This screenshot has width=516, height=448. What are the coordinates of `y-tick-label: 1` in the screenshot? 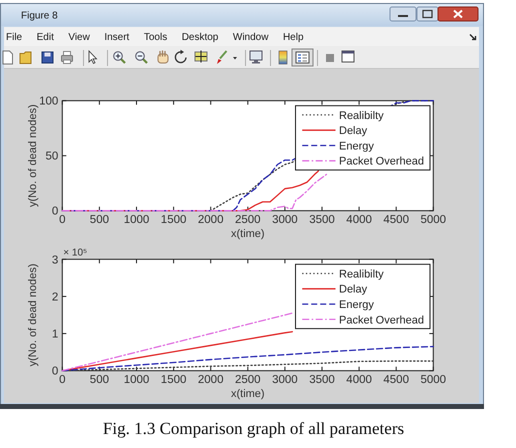 It's located at (55, 334).